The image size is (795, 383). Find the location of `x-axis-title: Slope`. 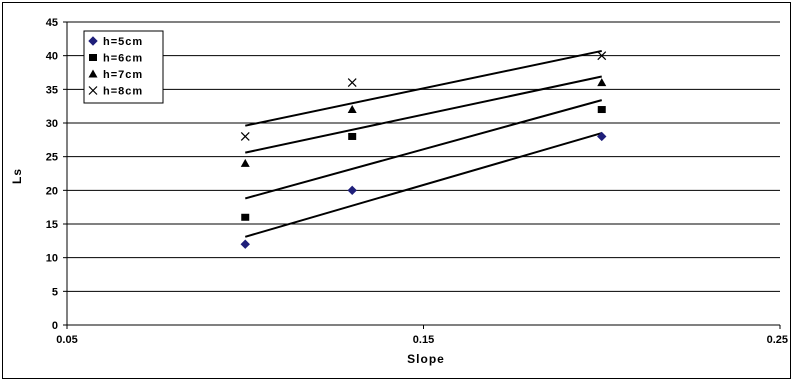

x-axis-title: Slope is located at coordinates (426, 359).